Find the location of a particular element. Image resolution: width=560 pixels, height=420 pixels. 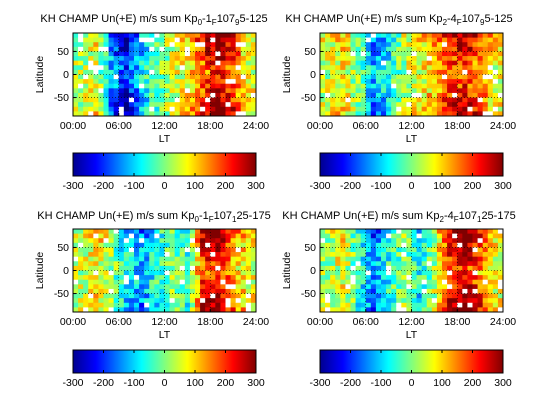

y-tick-label: 0 is located at coordinates (66, 75).